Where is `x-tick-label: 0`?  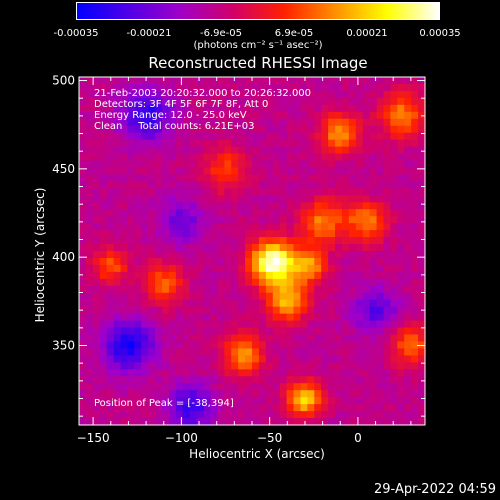
x-tick-label: 0 is located at coordinates (358, 438).